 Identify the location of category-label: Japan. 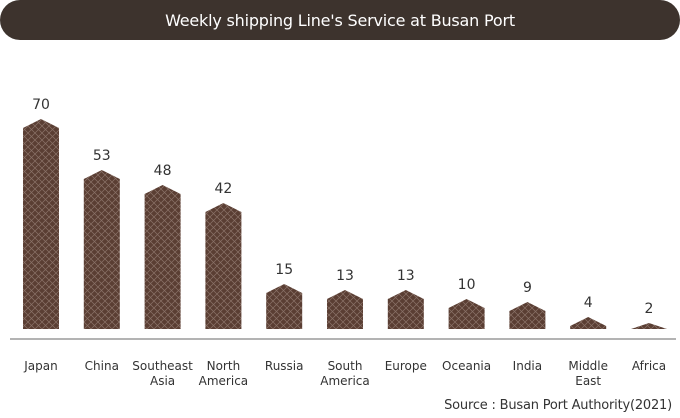
(40, 366).